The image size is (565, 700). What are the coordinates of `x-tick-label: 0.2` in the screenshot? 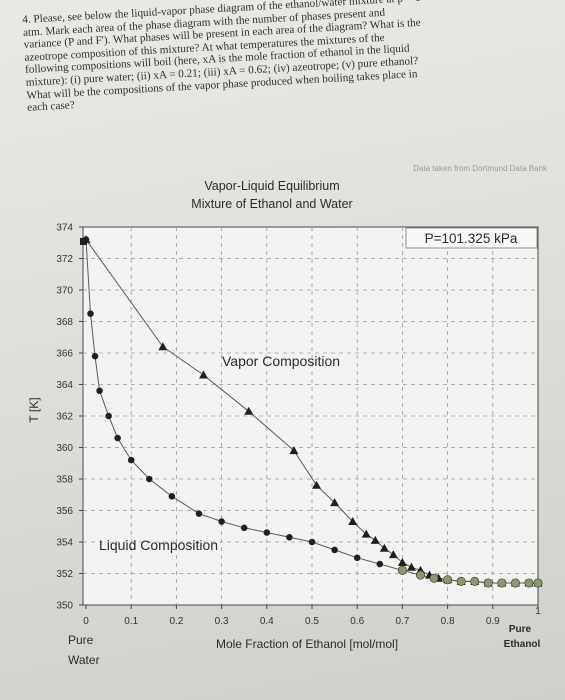 It's located at (176, 621).